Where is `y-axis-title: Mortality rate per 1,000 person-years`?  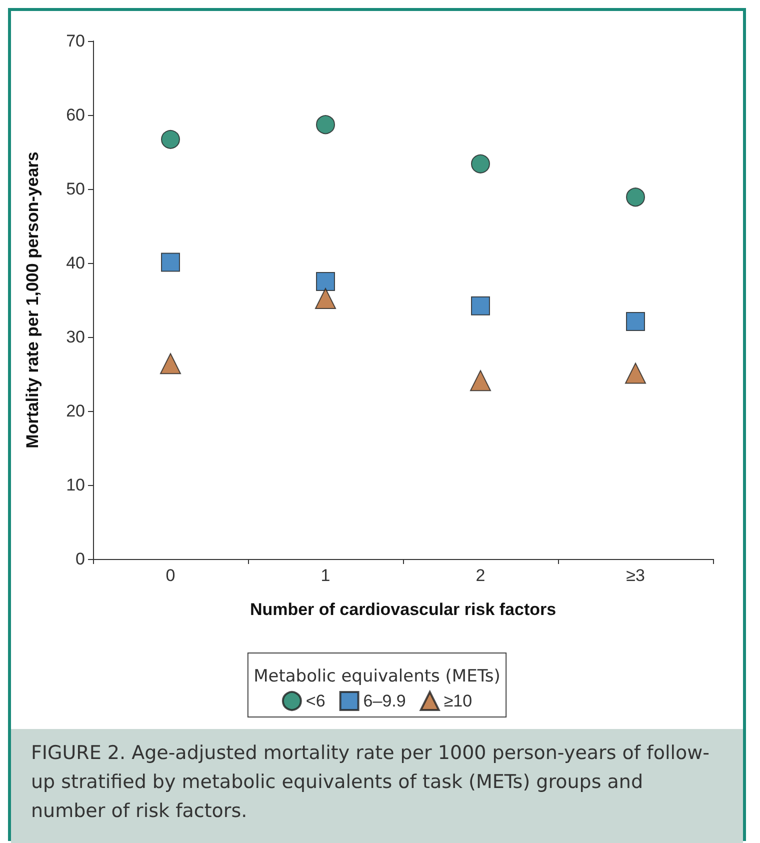
y-axis-title: Mortality rate per 1,000 person-years is located at coordinates (32, 300).